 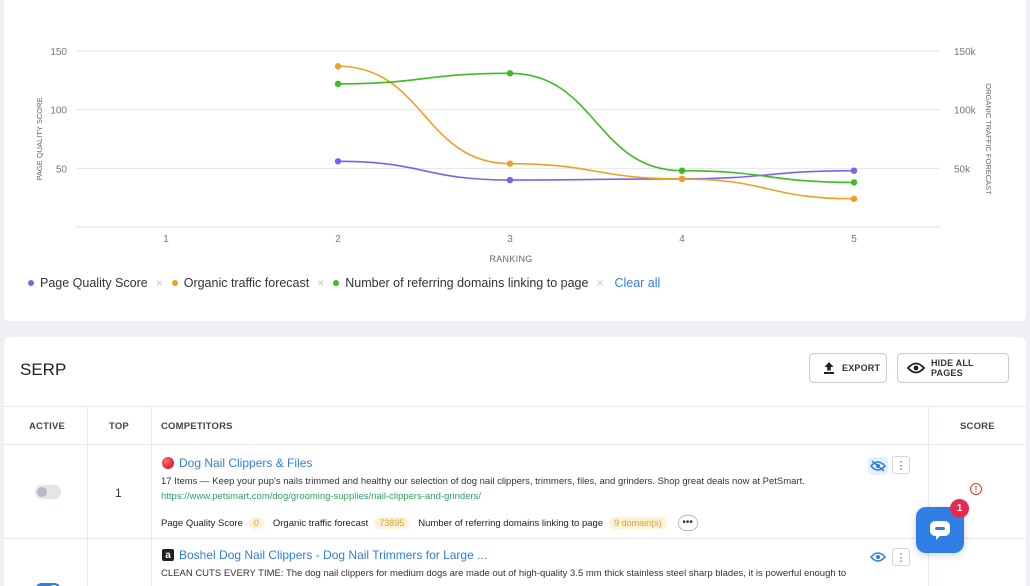 What do you see at coordinates (119, 426) in the screenshot?
I see `column-header-top: TOP` at bounding box center [119, 426].